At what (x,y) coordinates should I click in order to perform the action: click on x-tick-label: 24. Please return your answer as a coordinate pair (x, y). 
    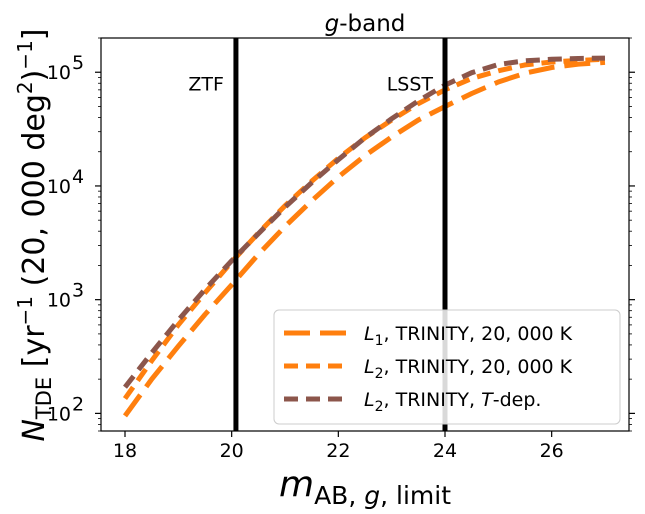
    Looking at the image, I should click on (445, 451).